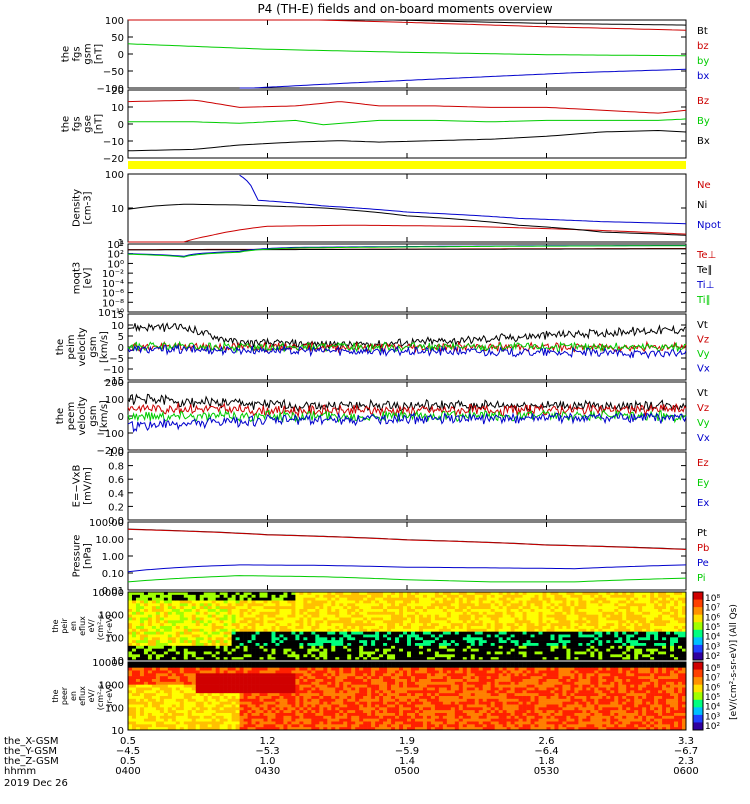 This screenshot has width=750, height=804. Describe the element at coordinates (111, 616) in the screenshot. I see `ytick-label: 1000` at that location.